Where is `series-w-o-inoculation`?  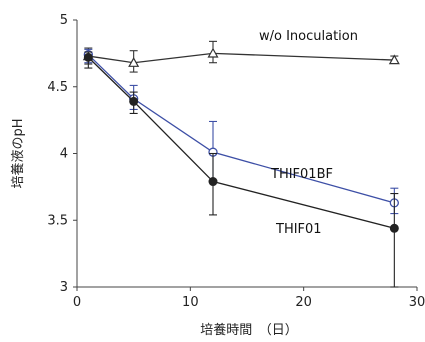
series-w-o-inoculation is located at coordinates (241, 56).